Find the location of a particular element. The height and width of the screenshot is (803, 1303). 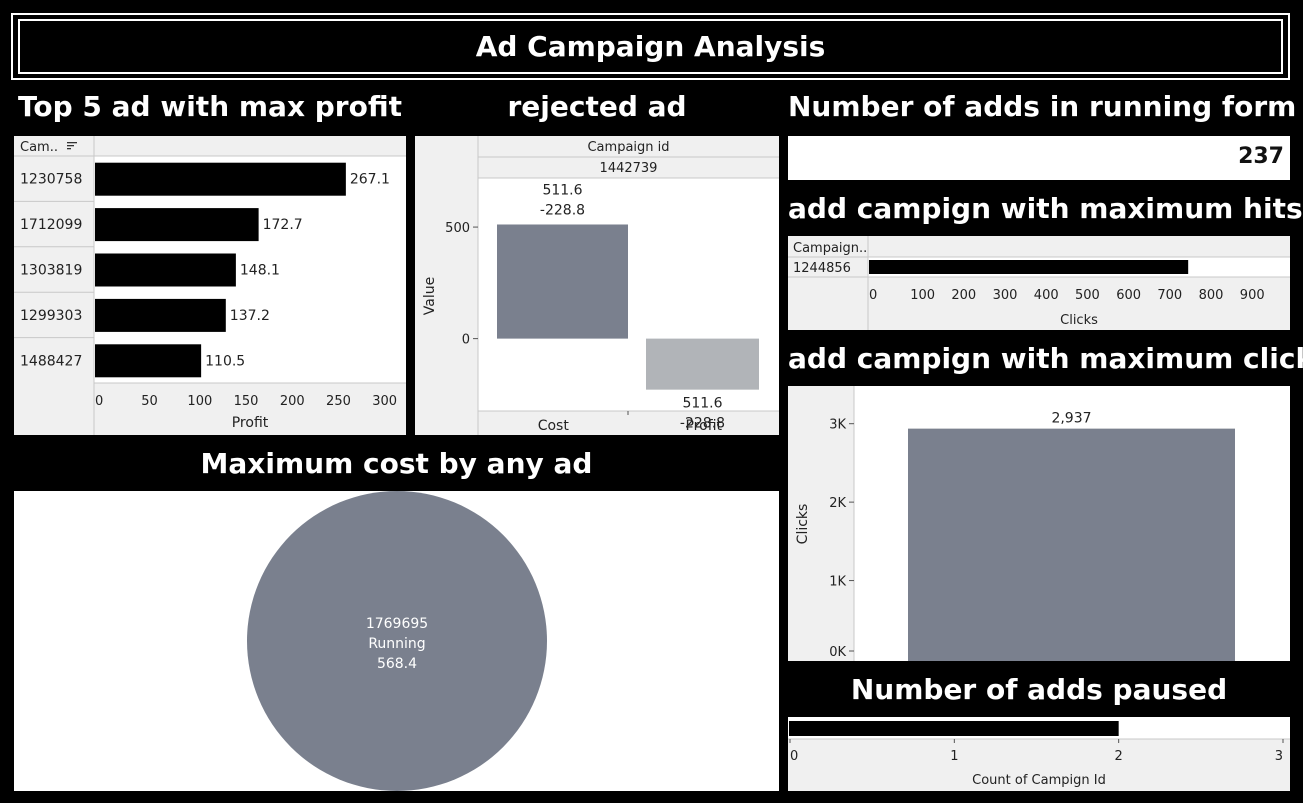

sort-descending-icon is located at coordinates (72, 146).